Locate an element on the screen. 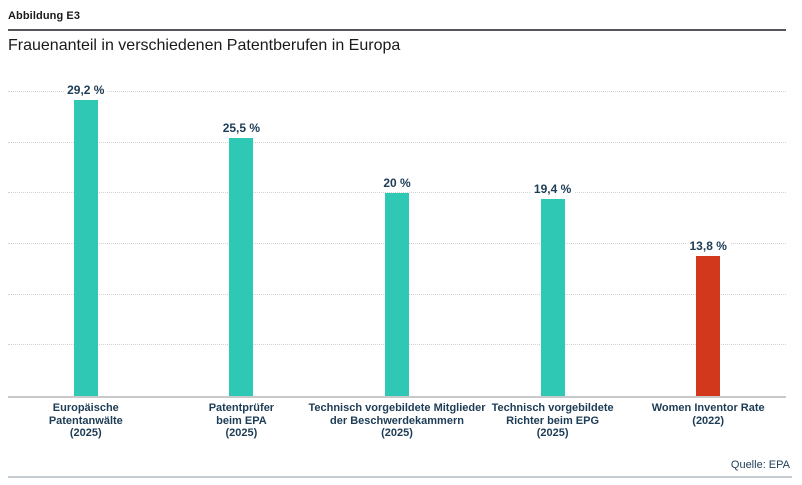 Image resolution: width=802 pixels, height=485 pixels. gridline-30pct is located at coordinates (397, 91).